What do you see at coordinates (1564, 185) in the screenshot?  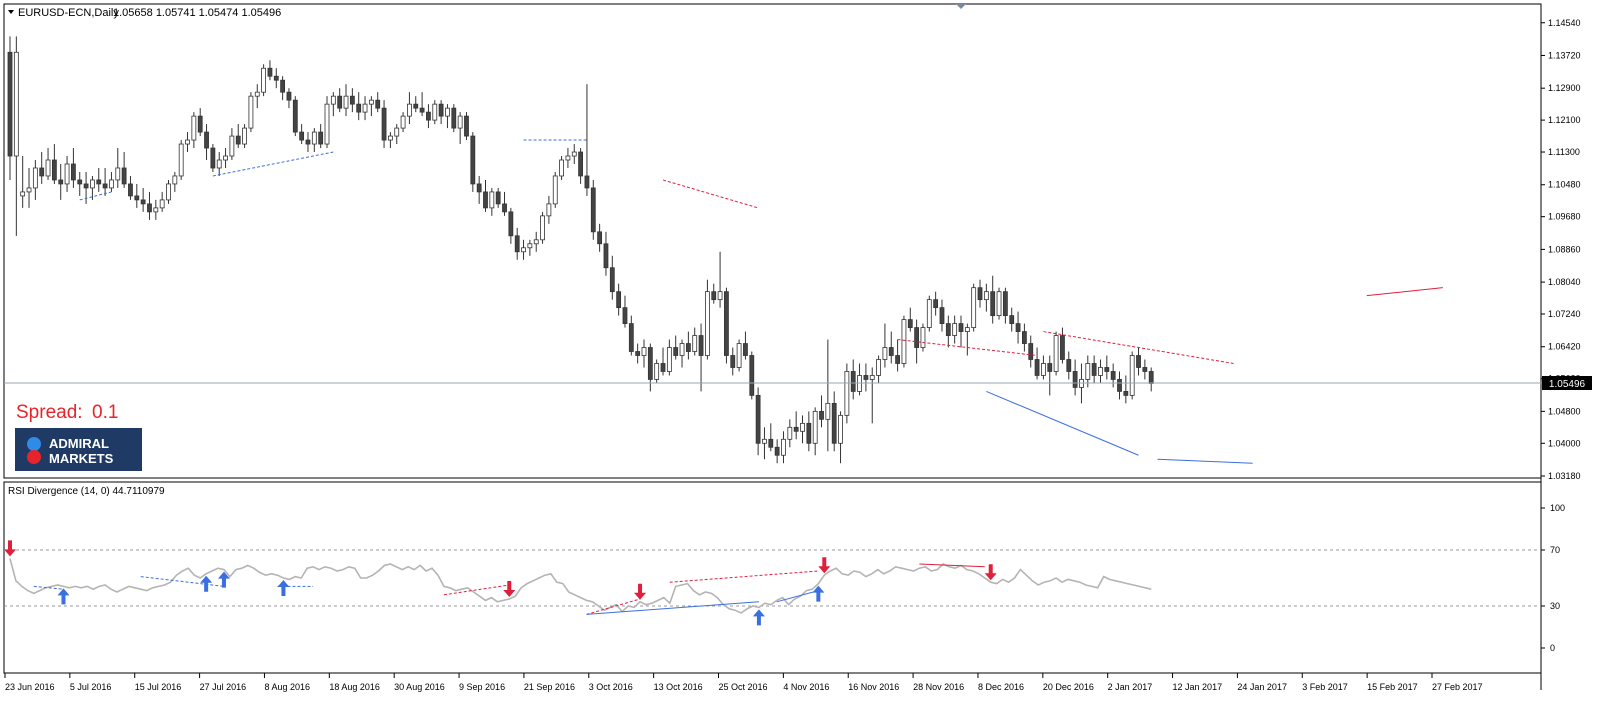 I see `price-tick-label: 1.10480` at bounding box center [1564, 185].